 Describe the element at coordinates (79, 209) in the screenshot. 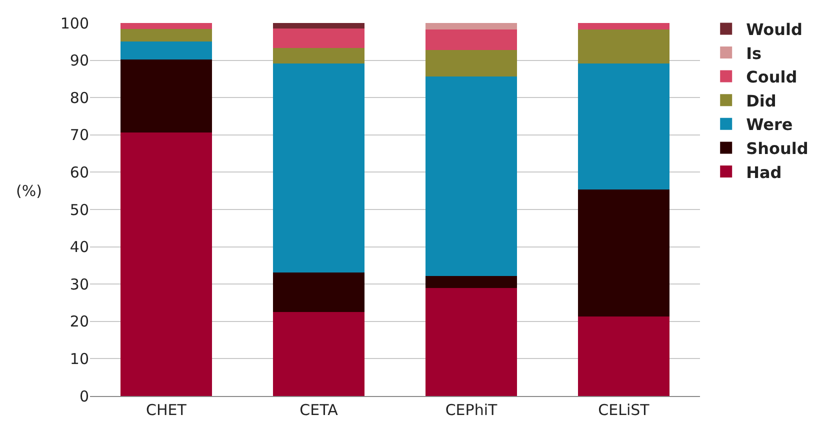

I see `y-tick-label: 50` at that location.